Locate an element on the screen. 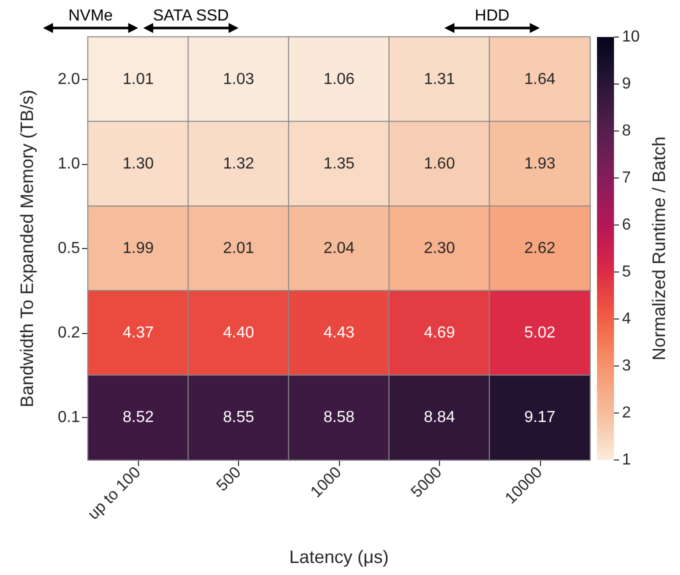 This screenshot has height=575, width=680. x-tick-label: 500 is located at coordinates (229, 479).